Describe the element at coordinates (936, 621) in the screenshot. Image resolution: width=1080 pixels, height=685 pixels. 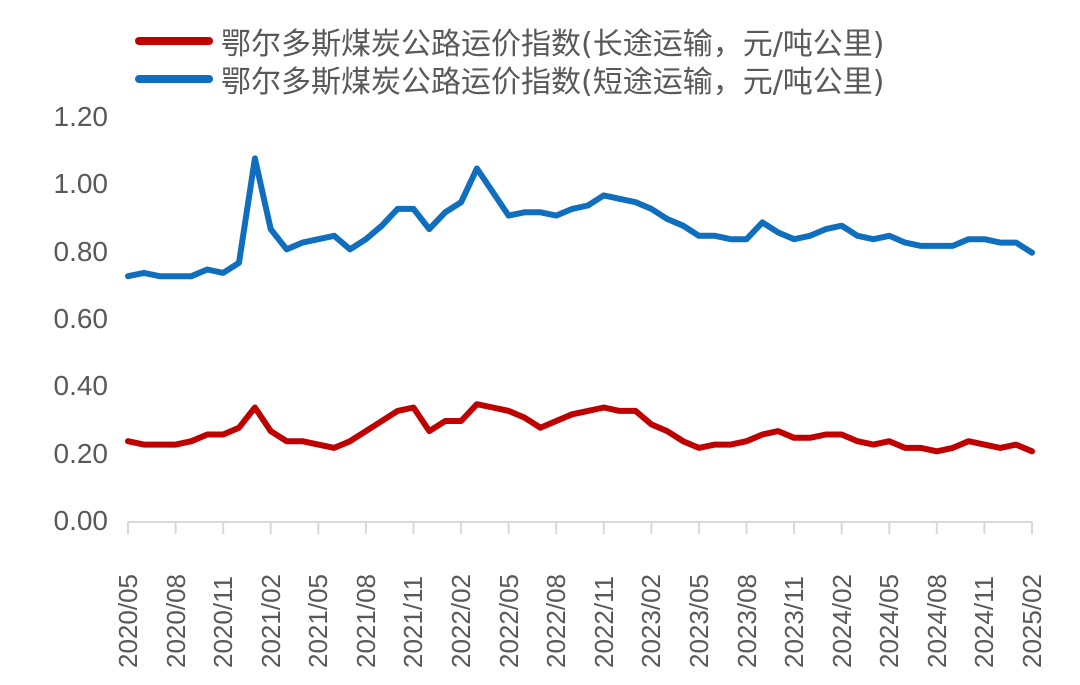
I see `x-tick-label: 2024/08` at that location.